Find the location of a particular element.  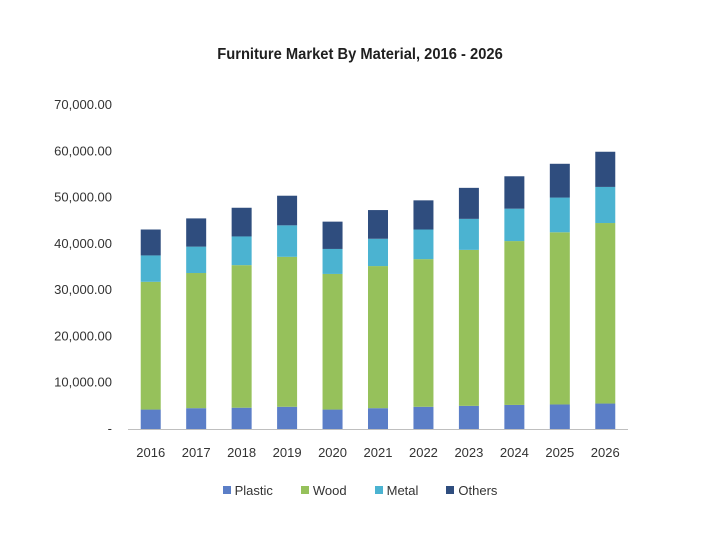

bar-metal-2017 is located at coordinates (196, 260).